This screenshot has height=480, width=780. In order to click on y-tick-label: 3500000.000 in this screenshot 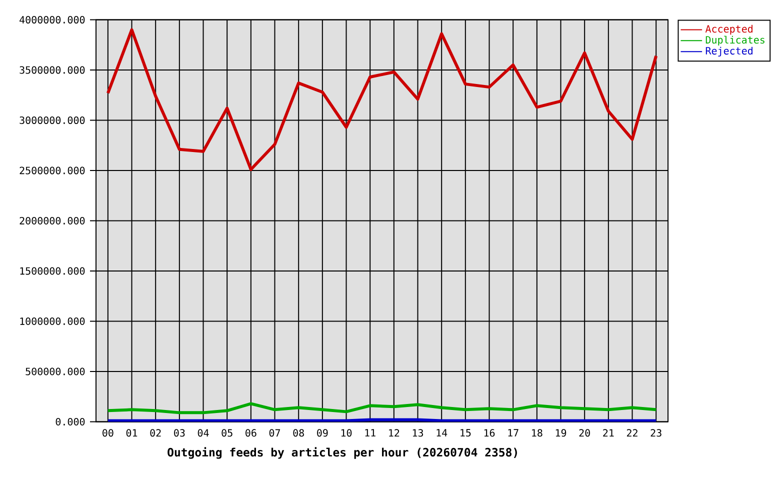, I will do `click(52, 70)`.